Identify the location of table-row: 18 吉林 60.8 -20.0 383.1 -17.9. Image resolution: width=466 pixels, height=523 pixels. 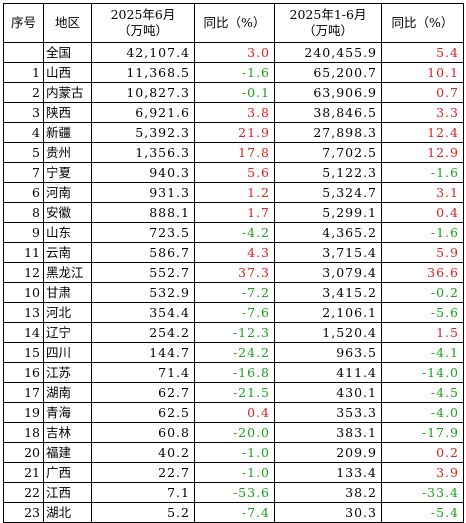
(233, 432).